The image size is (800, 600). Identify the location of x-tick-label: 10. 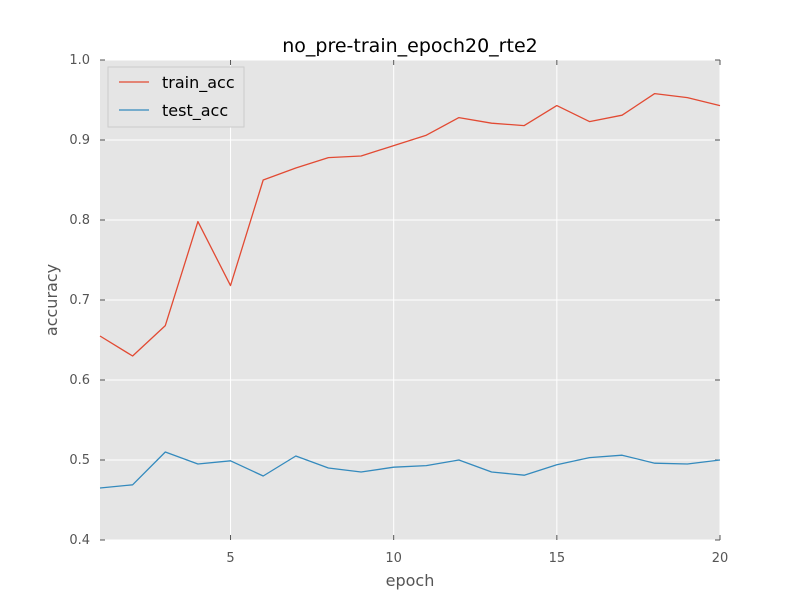
(393, 558).